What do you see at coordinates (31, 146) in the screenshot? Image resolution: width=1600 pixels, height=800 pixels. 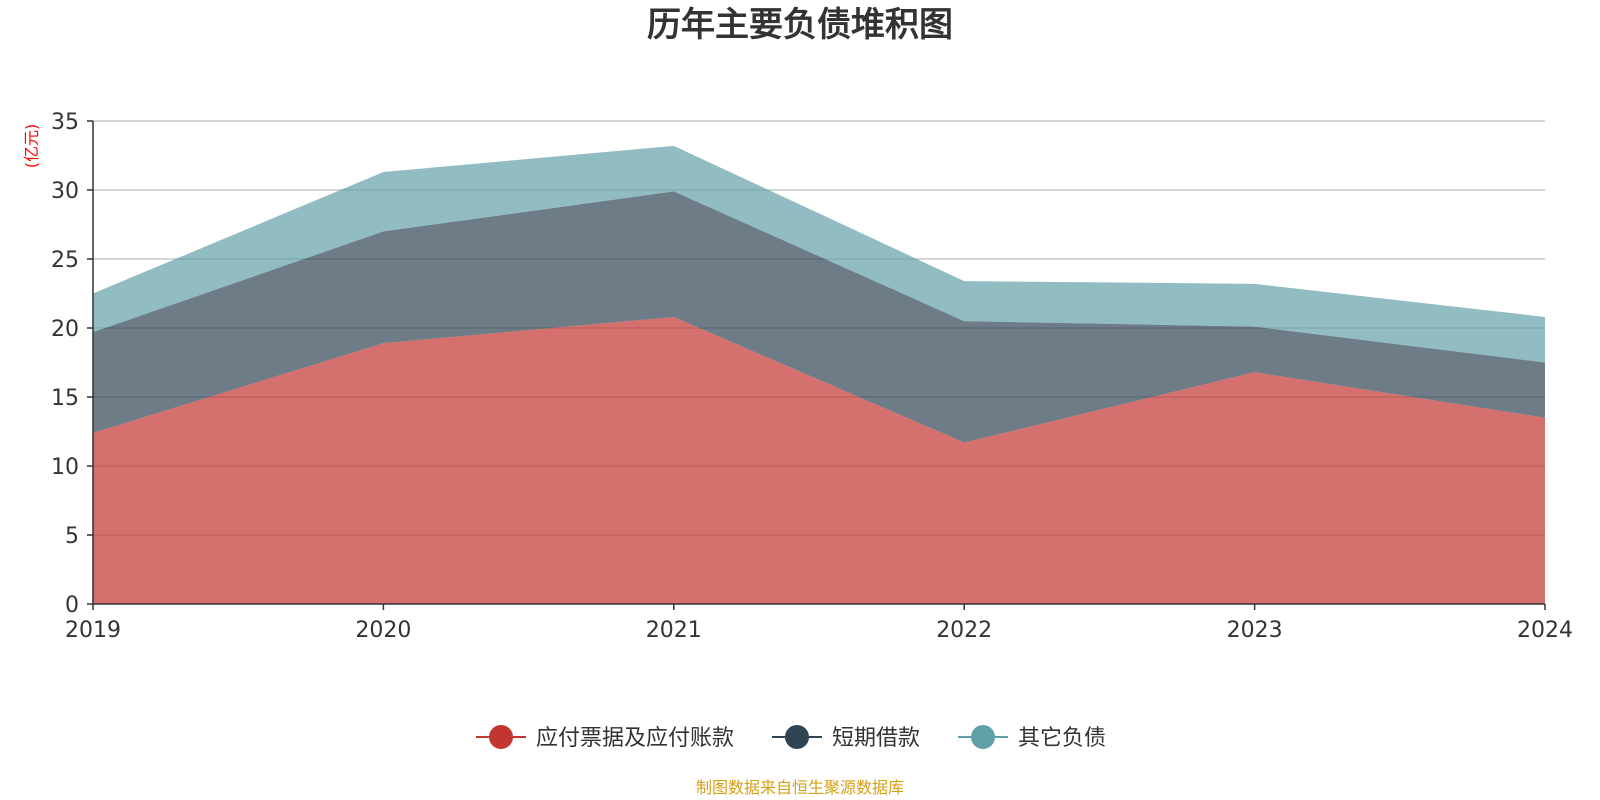 I see `y-axis-unit-label: (亿元)` at bounding box center [31, 146].